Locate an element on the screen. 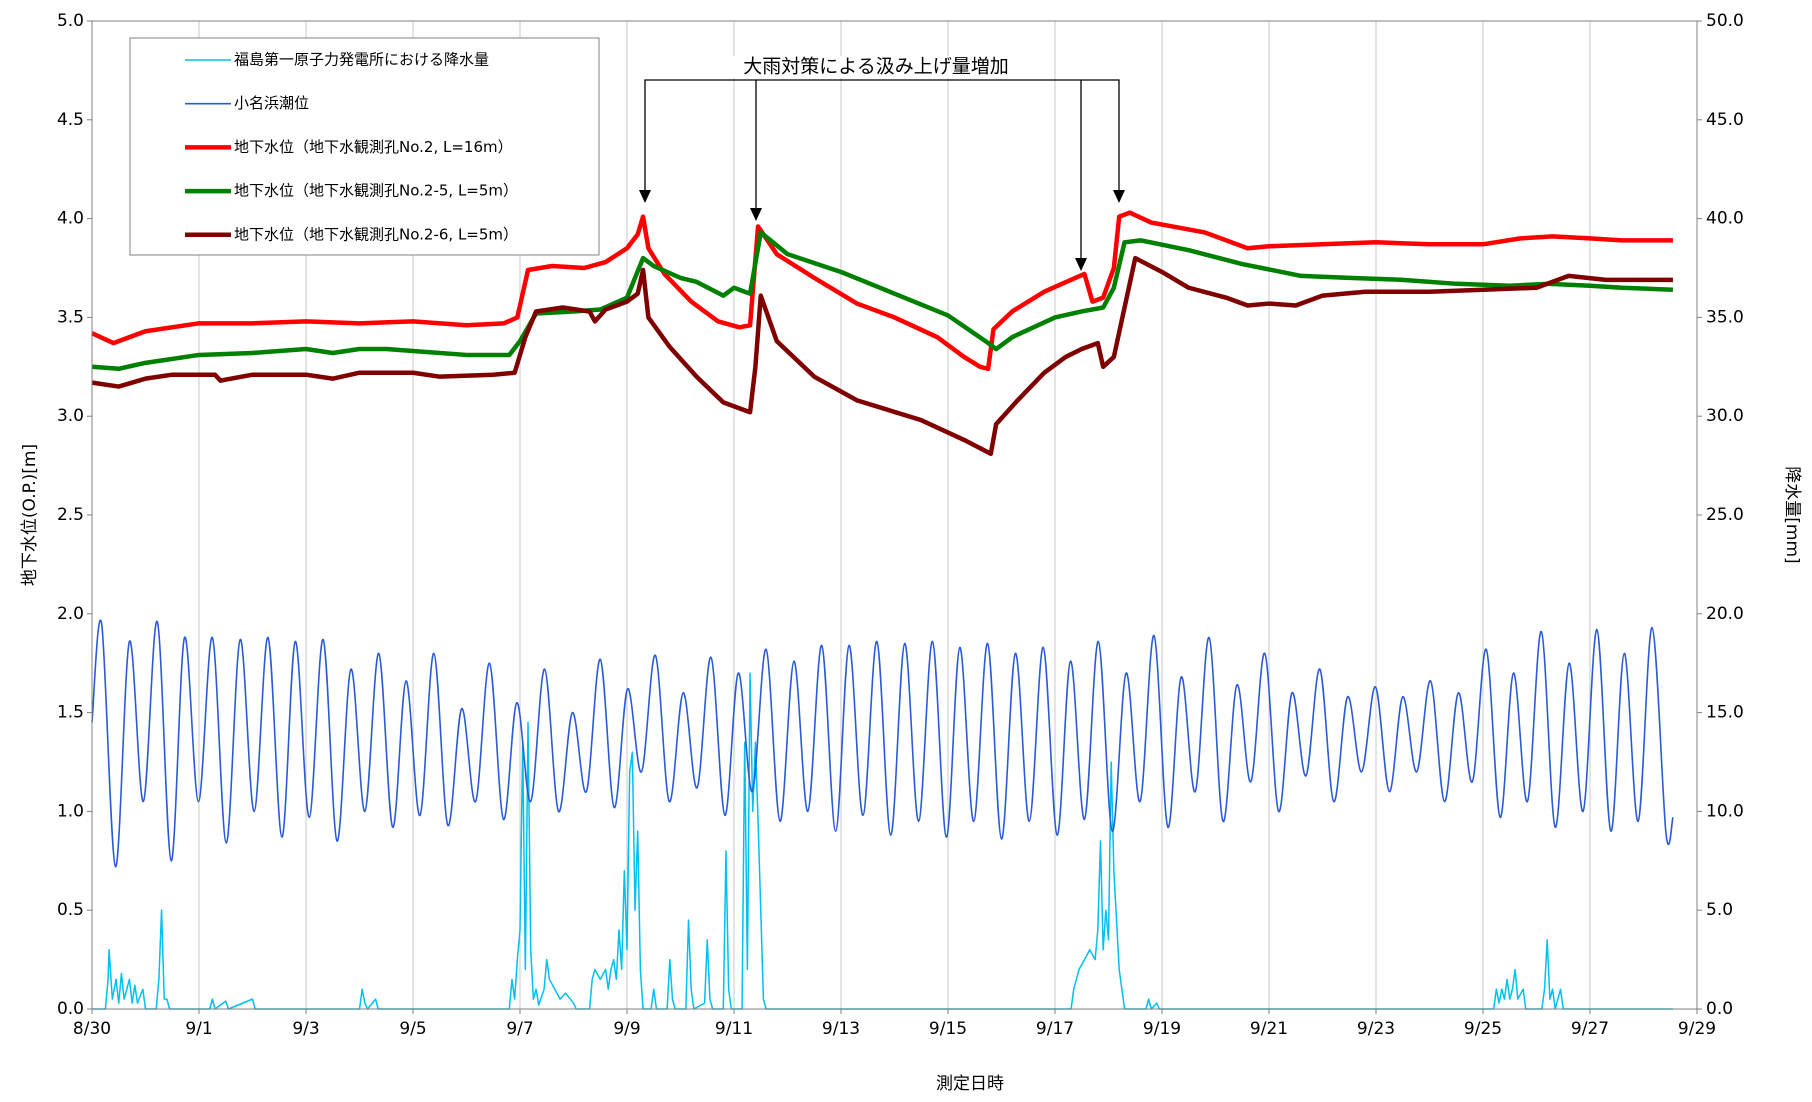  annotation-arrows is located at coordinates (882, 163).